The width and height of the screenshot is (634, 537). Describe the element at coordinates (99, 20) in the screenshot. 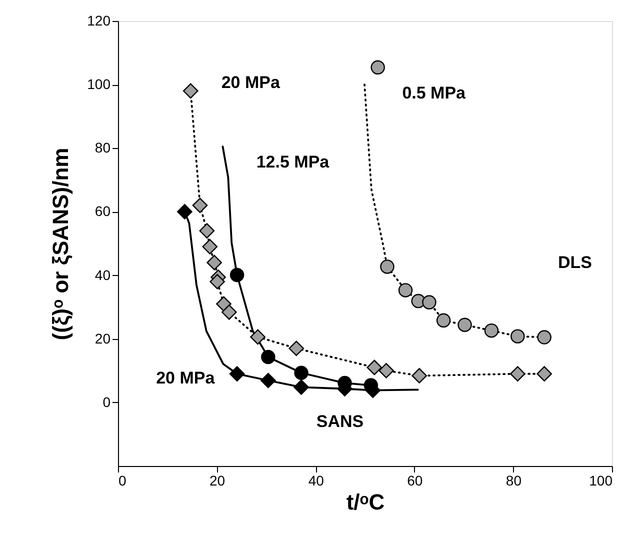

I see `y-tick-label: 120` at that location.